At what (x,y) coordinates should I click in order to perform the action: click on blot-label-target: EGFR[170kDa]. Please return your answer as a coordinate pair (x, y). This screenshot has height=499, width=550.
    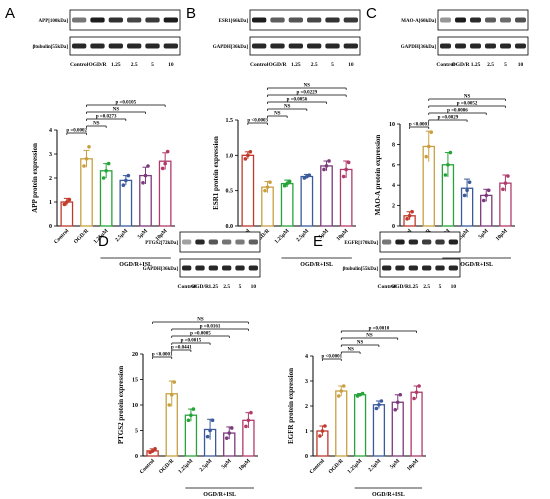
    Looking at the image, I should click on (361, 243).